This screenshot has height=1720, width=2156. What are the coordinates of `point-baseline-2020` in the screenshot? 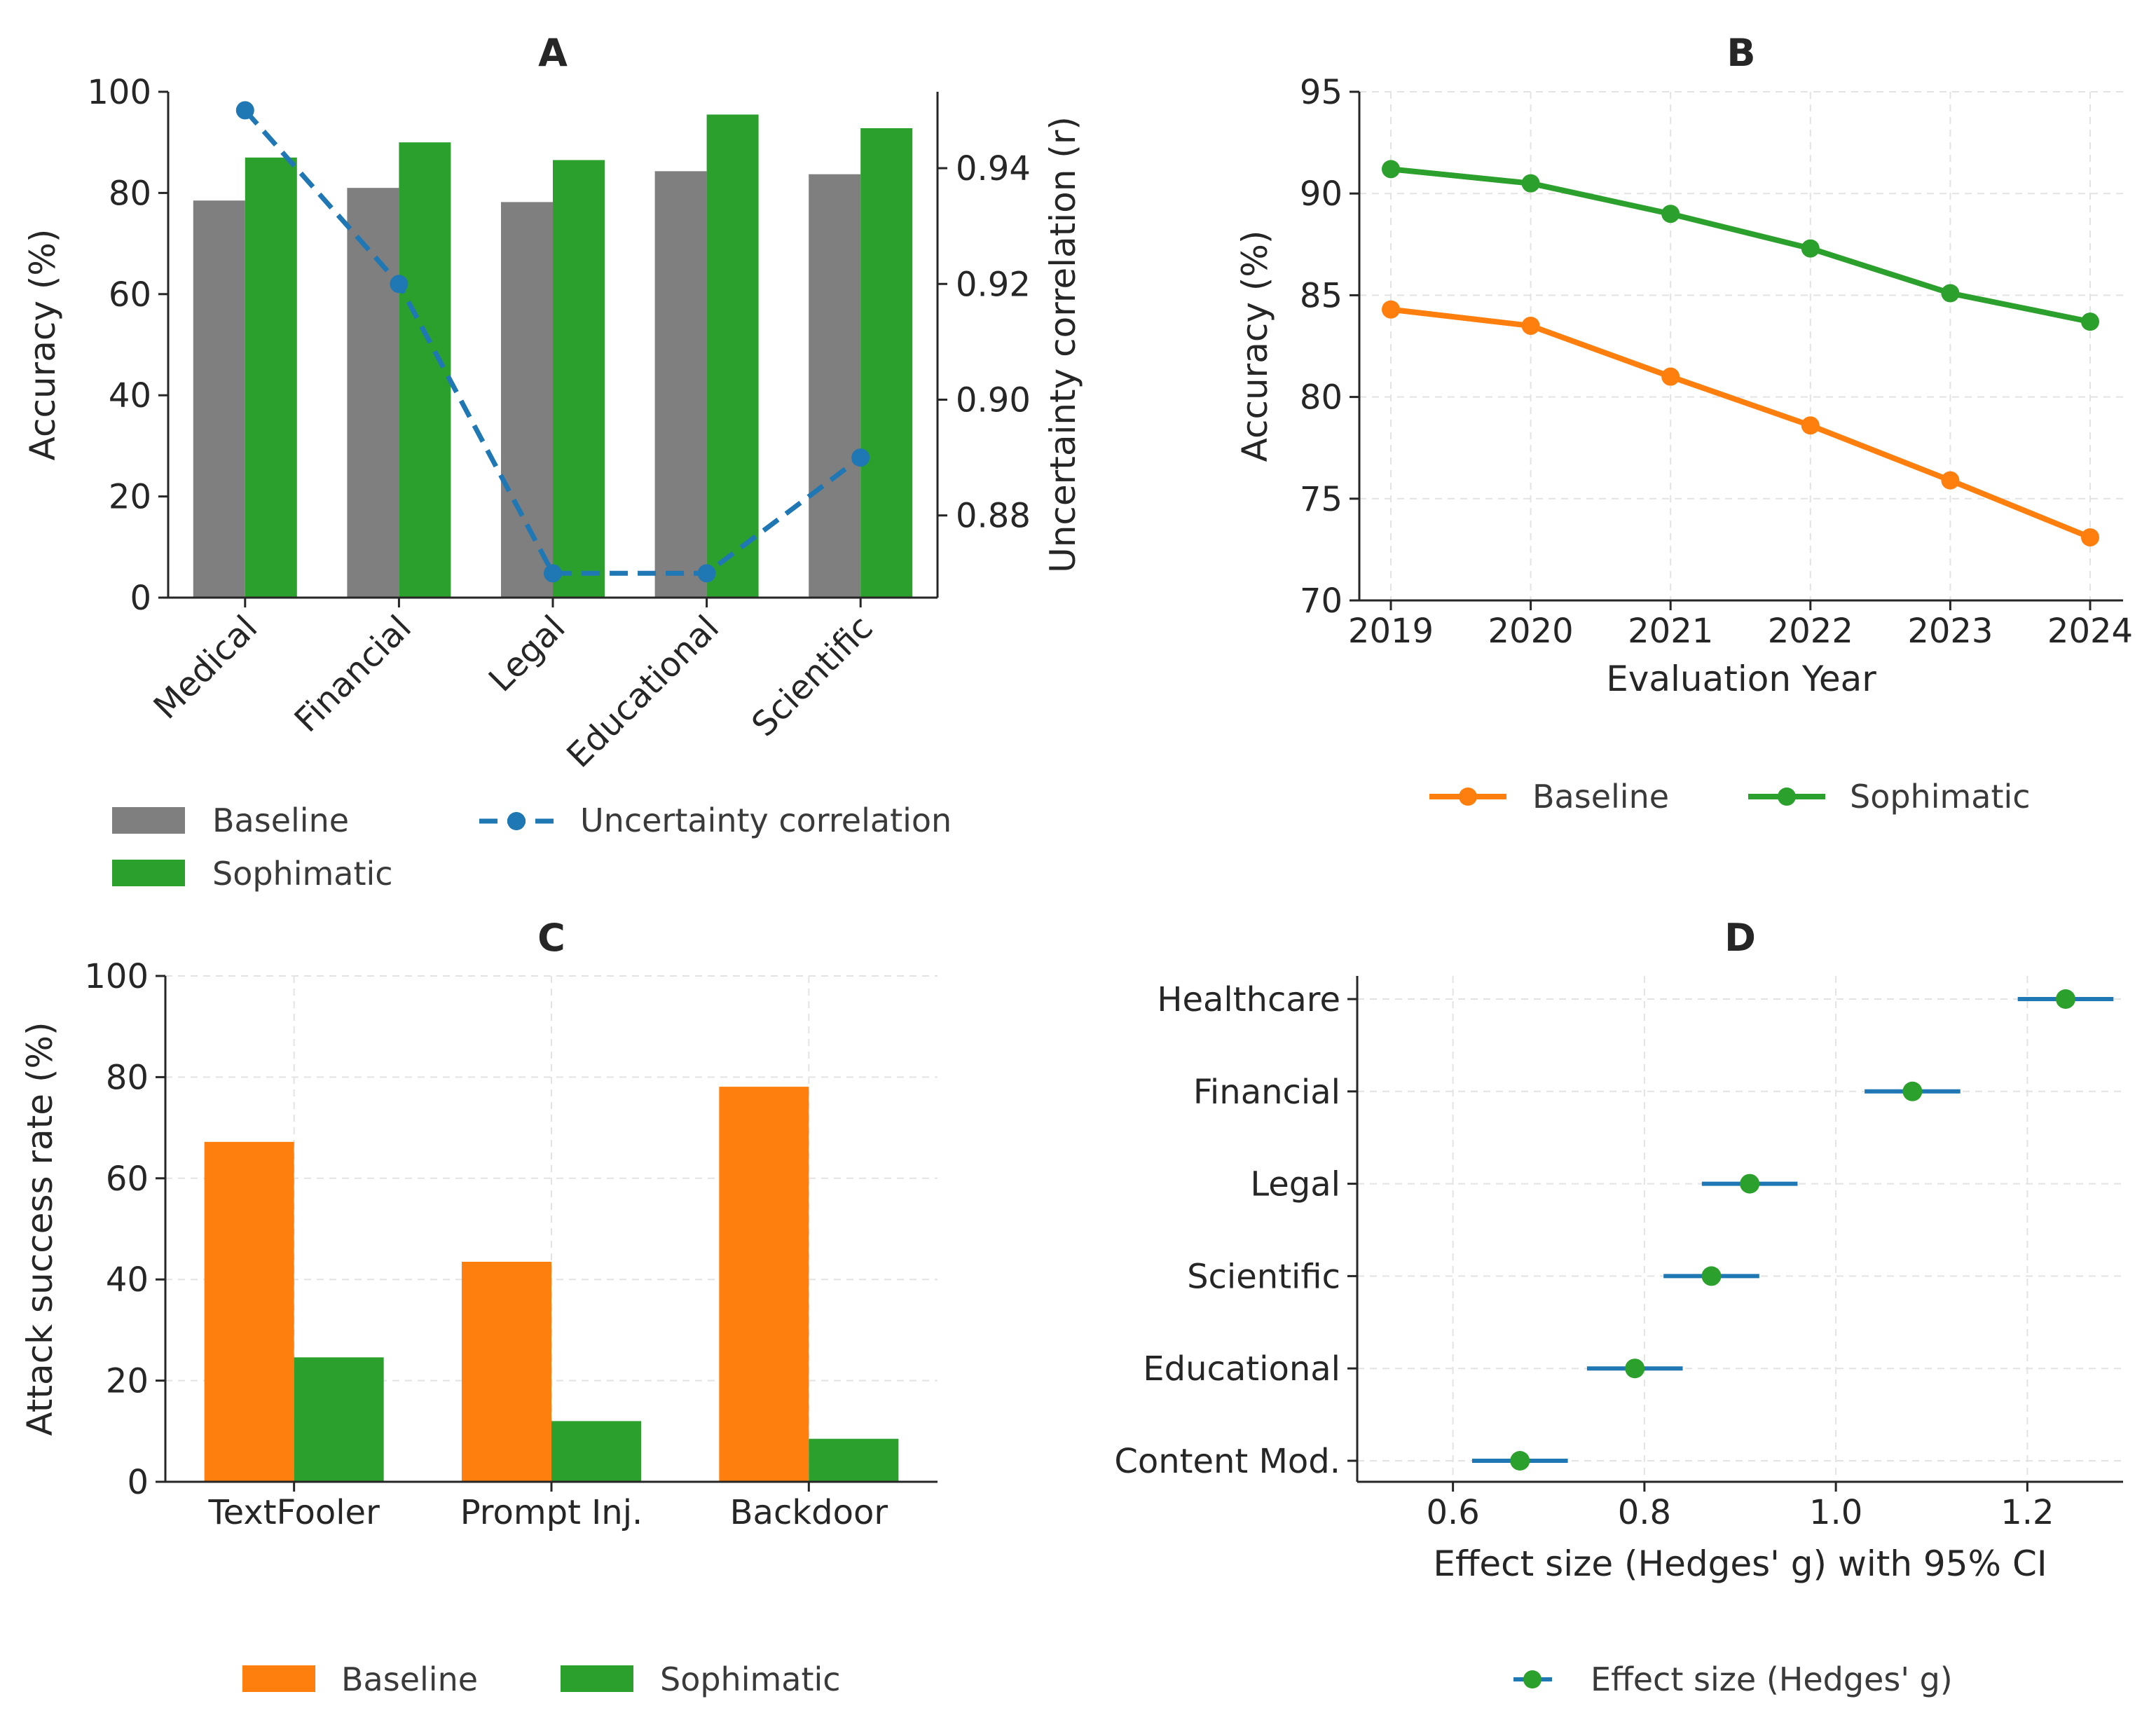 It's located at (1530, 325).